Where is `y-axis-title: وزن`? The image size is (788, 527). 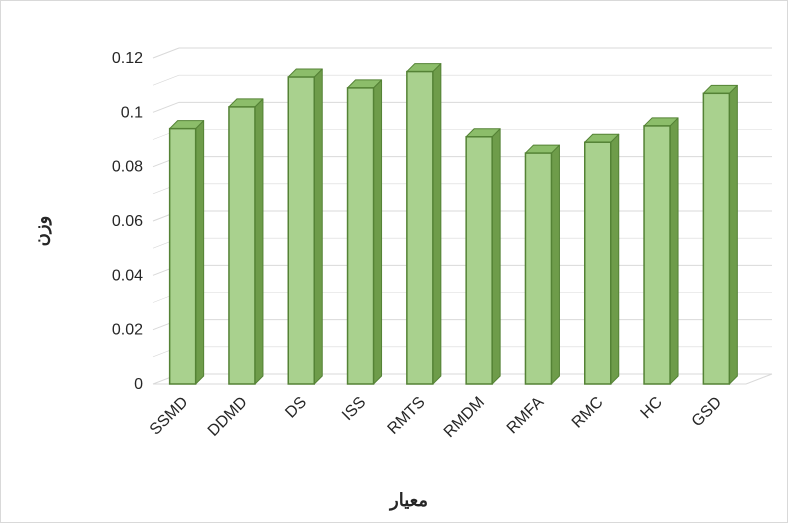
y-axis-title: وزن is located at coordinates (41, 231).